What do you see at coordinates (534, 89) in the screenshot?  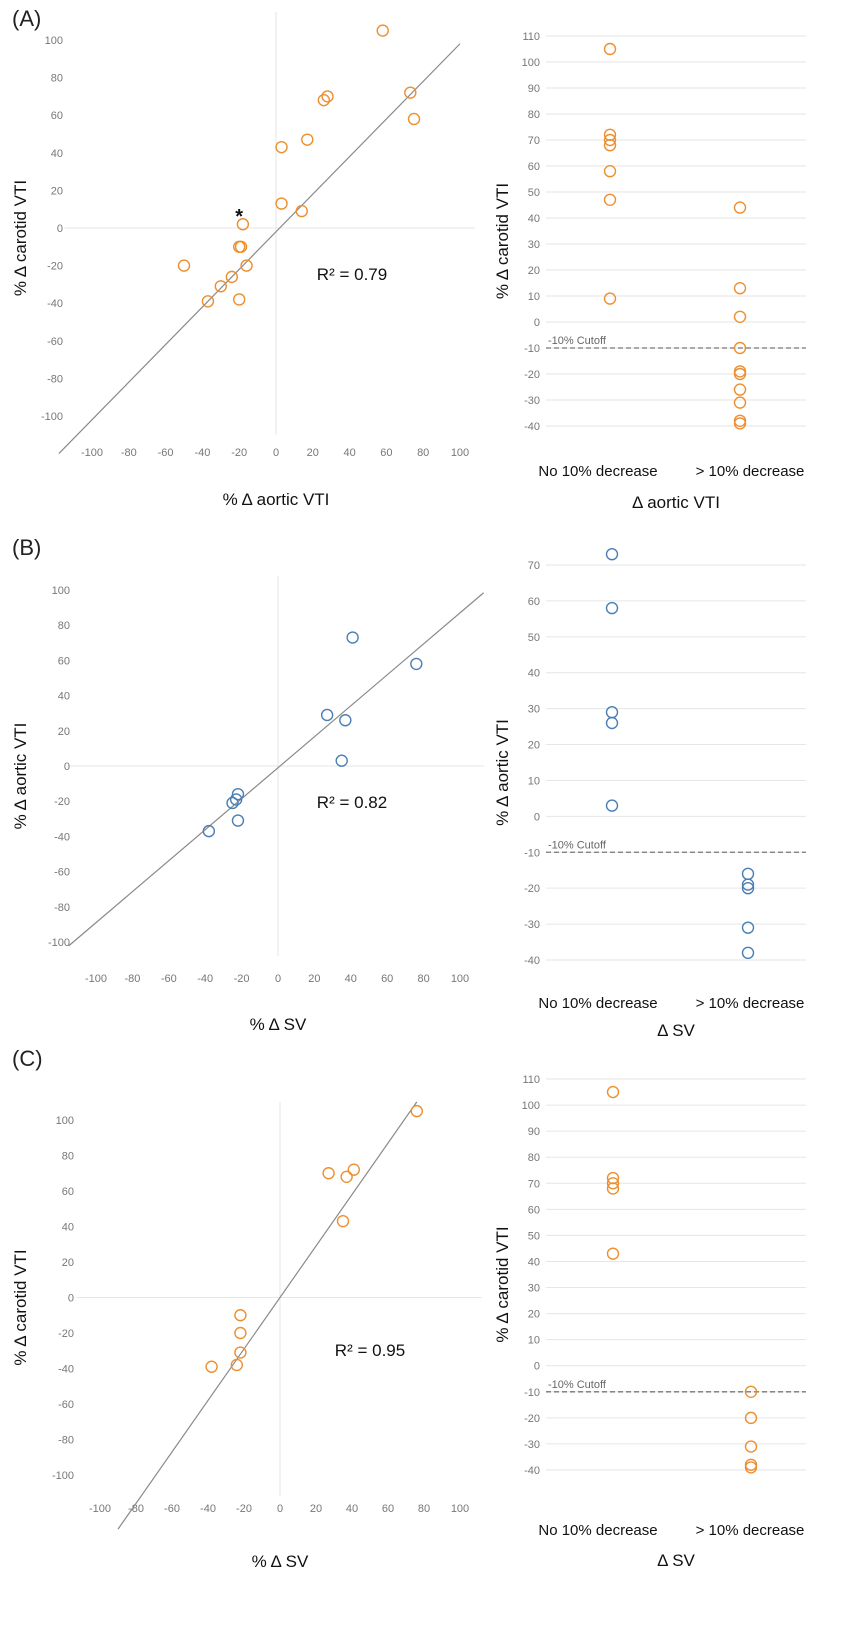 I see `y-tick-label: 90` at bounding box center [534, 89].